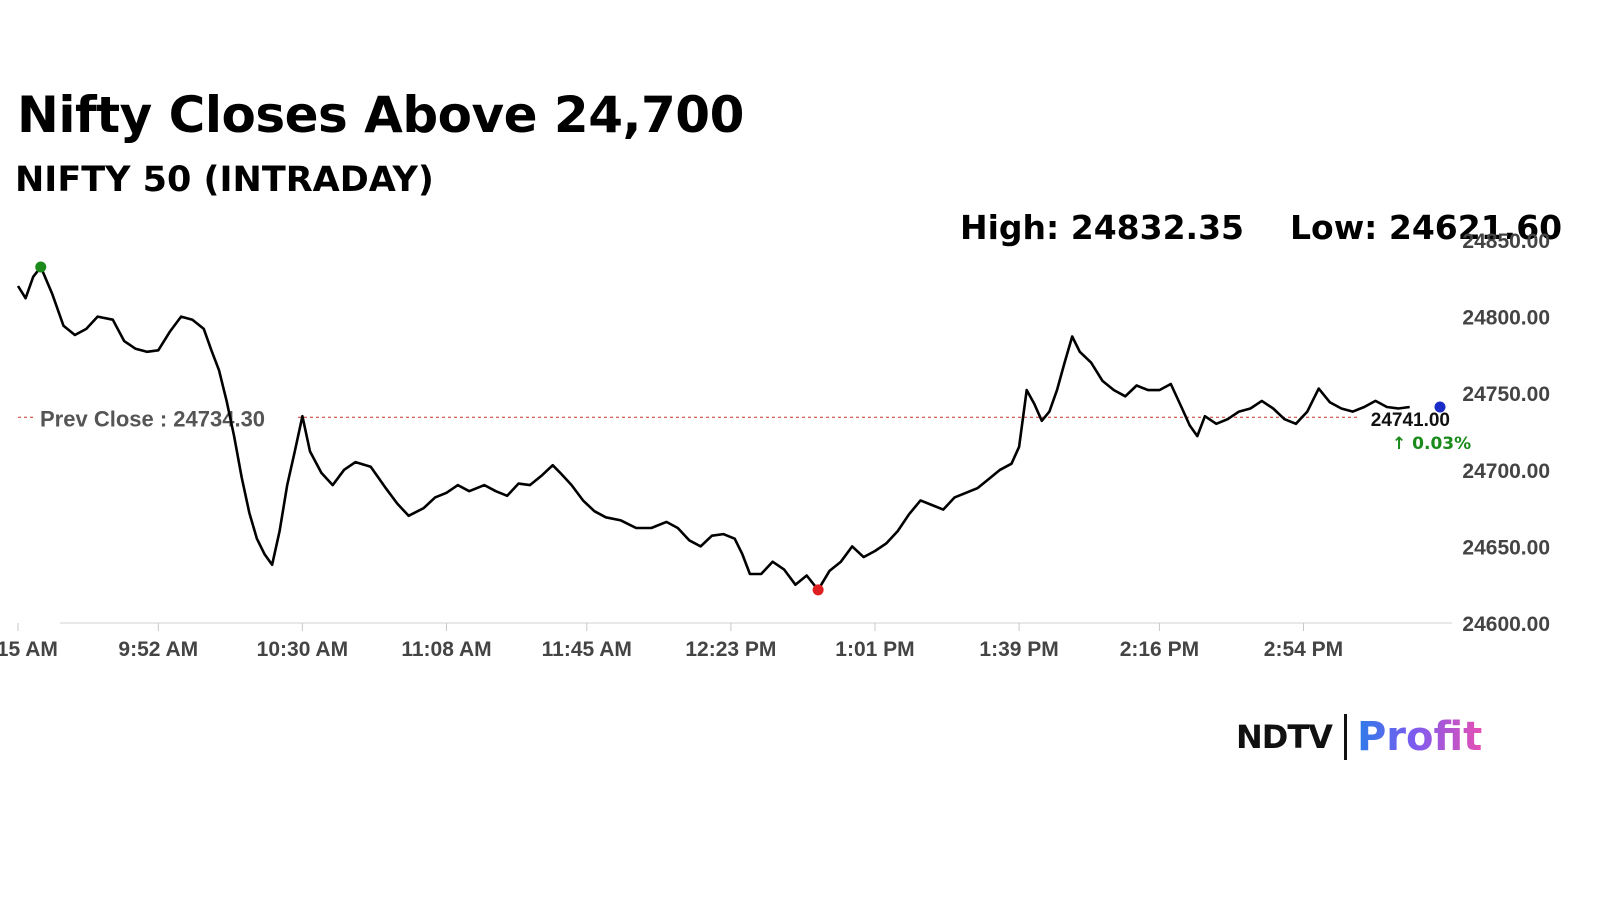 The image size is (1600, 900). What do you see at coordinates (1421, 432) in the screenshot?
I see `labels-group: 24741.00 ↑ 0.03%` at bounding box center [1421, 432].